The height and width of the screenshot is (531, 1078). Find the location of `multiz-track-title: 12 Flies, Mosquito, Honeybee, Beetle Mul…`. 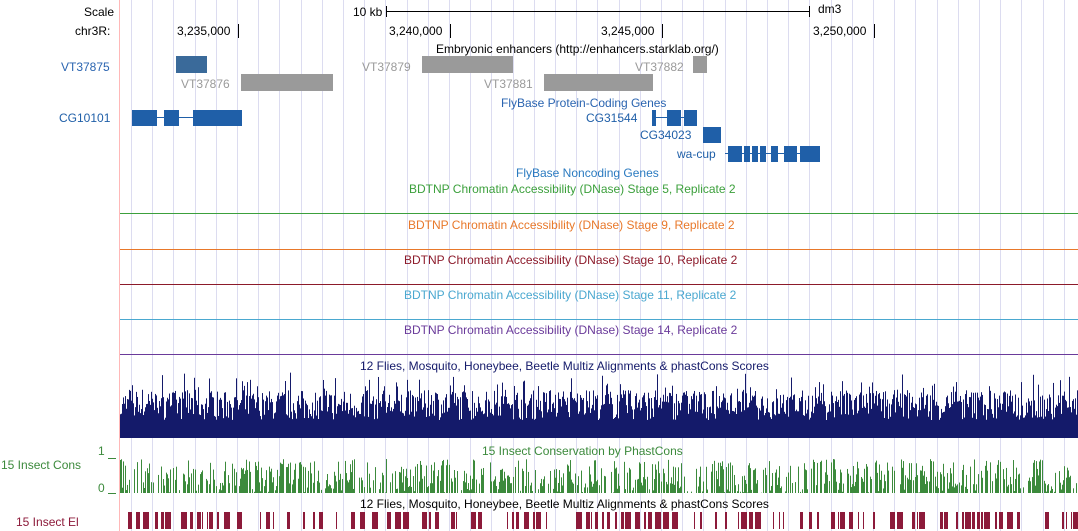

multiz-track-title: 12 Flies, Mosquito, Honeybee, Beetle Mul… is located at coordinates (564, 366).